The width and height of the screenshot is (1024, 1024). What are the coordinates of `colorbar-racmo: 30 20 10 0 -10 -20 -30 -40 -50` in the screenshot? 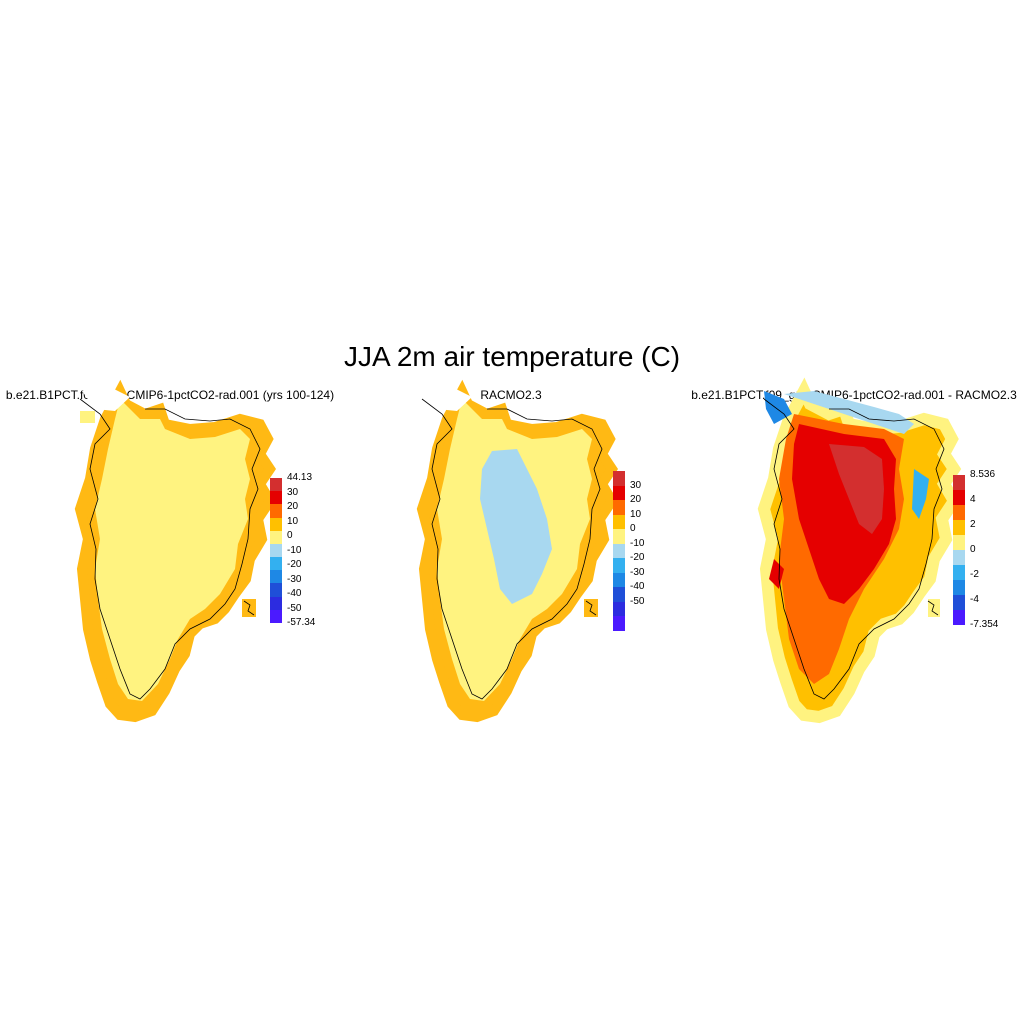 It's located at (643, 551).